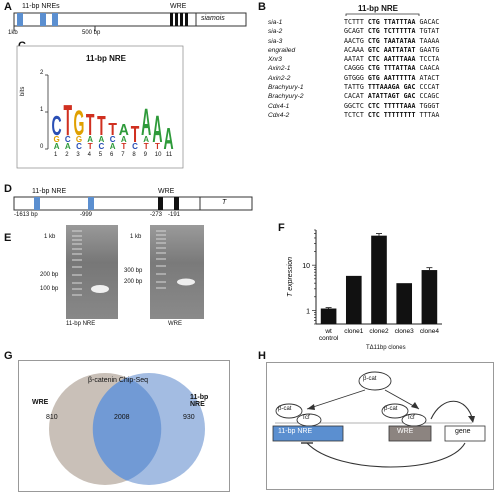 This screenshot has width=500, height=496. I want to click on gel-left-caption: 11-bp NRE, so click(81, 324).